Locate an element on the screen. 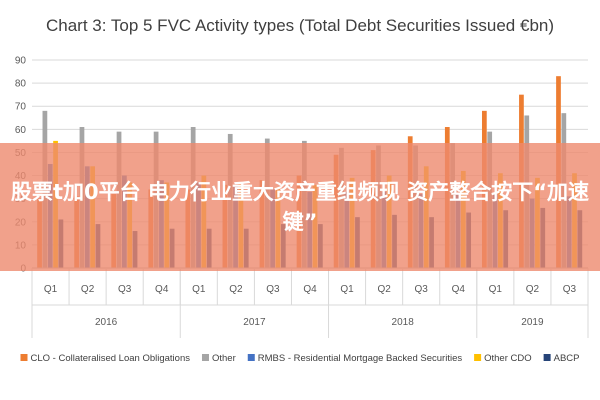 The image size is (600, 400). y-tick-label: 80 is located at coordinates (21, 84).